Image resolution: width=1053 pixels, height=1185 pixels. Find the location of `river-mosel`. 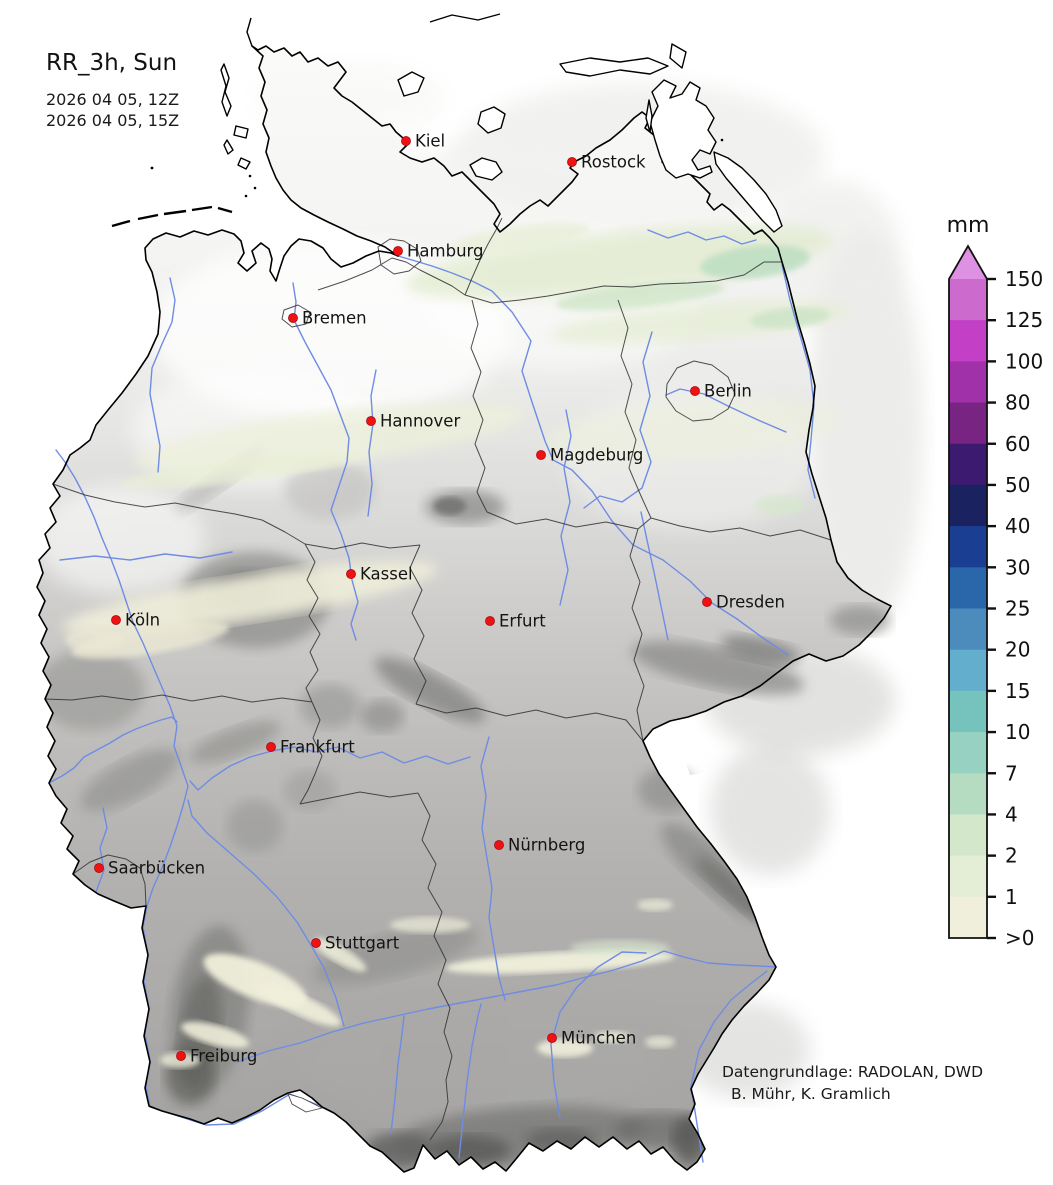

river-mosel is located at coordinates (113, 750).